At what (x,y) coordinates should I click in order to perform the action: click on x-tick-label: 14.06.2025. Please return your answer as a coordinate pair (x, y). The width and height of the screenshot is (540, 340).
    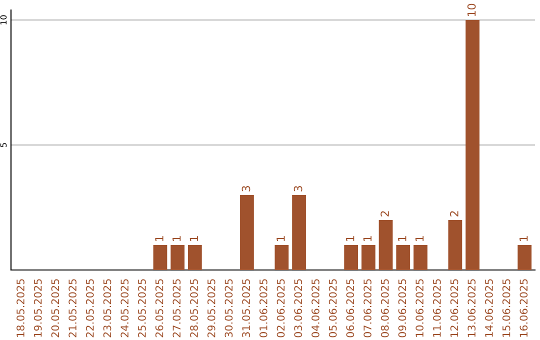
    Looking at the image, I should click on (489, 308).